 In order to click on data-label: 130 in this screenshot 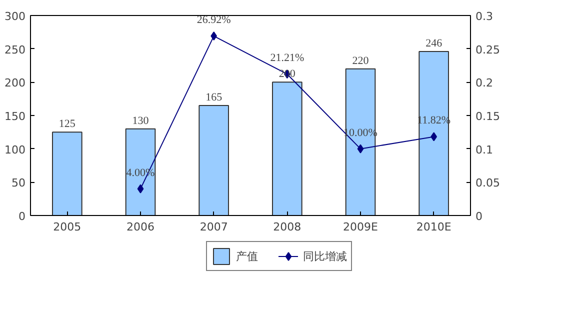, I will do `click(141, 120)`.